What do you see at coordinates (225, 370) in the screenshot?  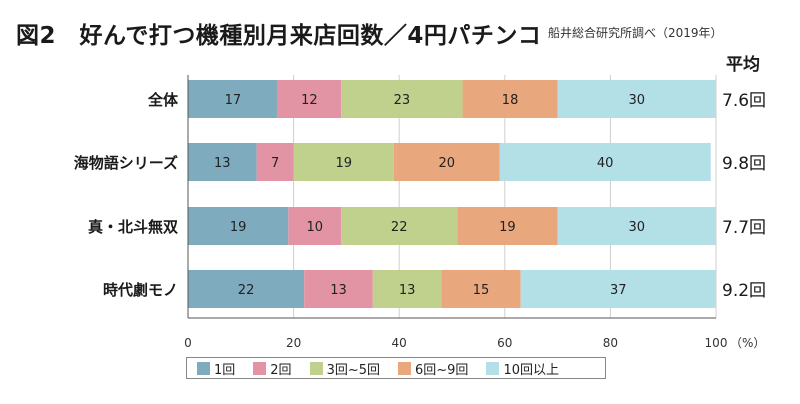 I see `legend-label: 1回` at bounding box center [225, 370].